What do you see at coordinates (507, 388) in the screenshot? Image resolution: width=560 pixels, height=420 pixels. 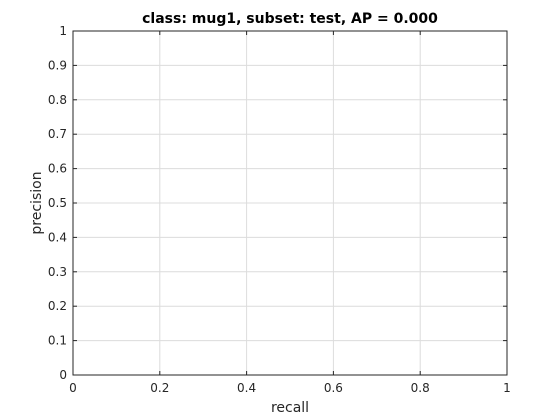 I see `x-tick-label: 1` at bounding box center [507, 388].